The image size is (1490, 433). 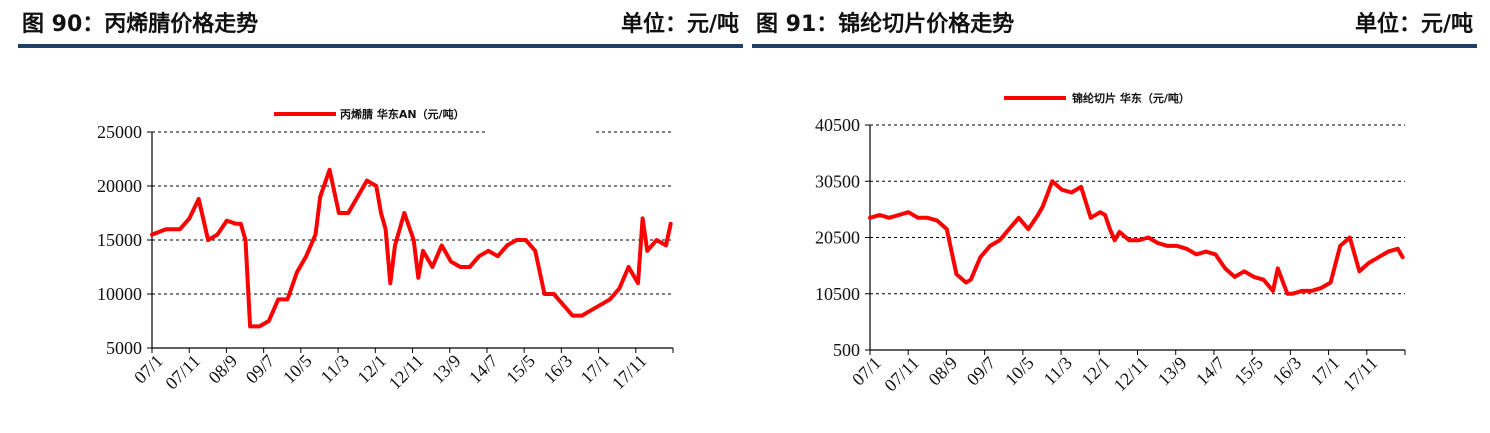 What do you see at coordinates (541, 132) in the screenshot?
I see `legend-mask` at bounding box center [541, 132].